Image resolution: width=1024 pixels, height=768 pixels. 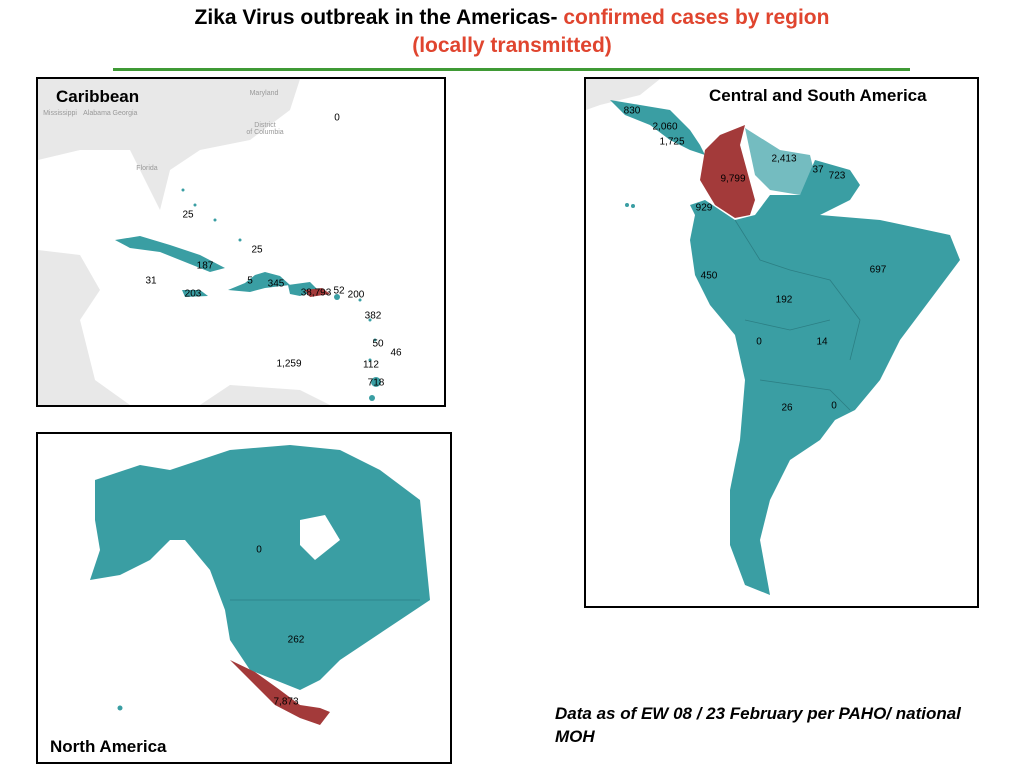 What do you see at coordinates (837, 176) in the screenshot?
I see `case-label: 723` at bounding box center [837, 176].